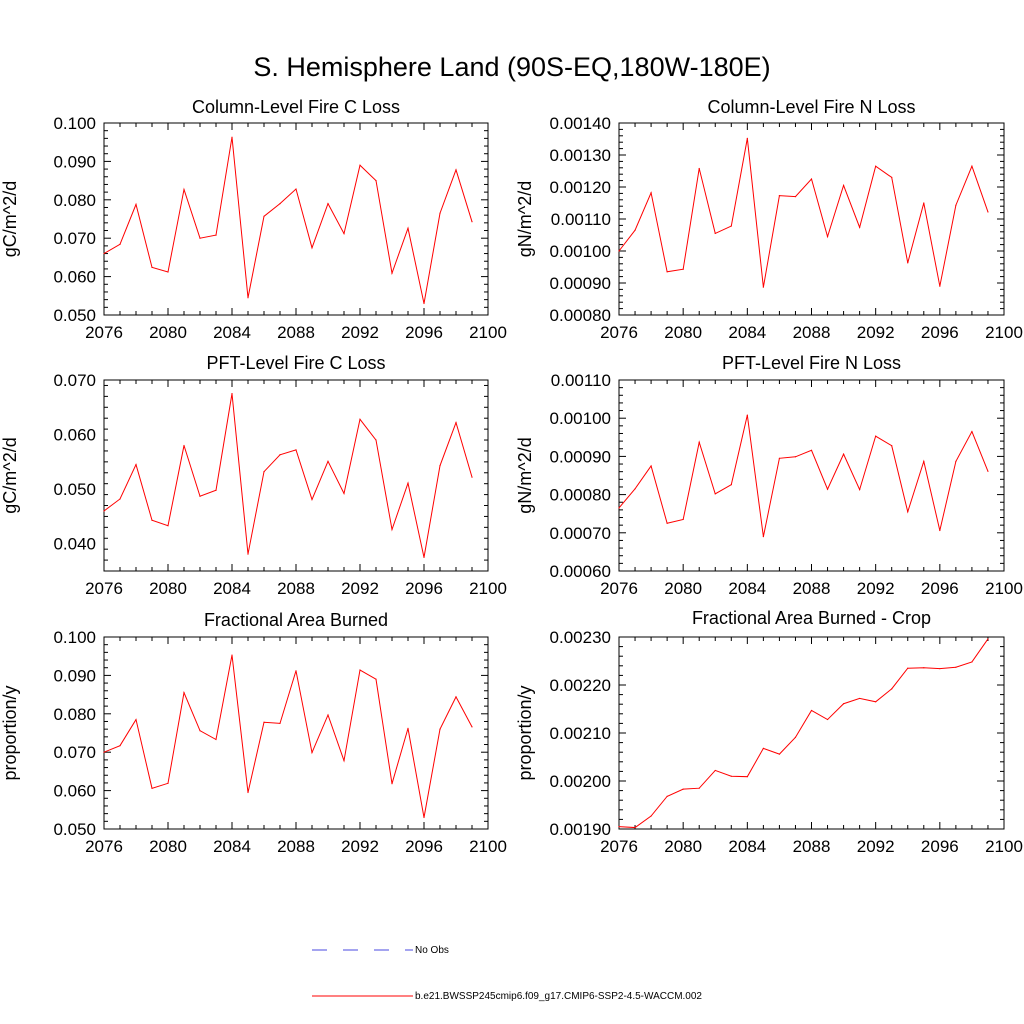  What do you see at coordinates (10, 219) in the screenshot?
I see `y-axis-label: gC/m^2/d` at bounding box center [10, 219].